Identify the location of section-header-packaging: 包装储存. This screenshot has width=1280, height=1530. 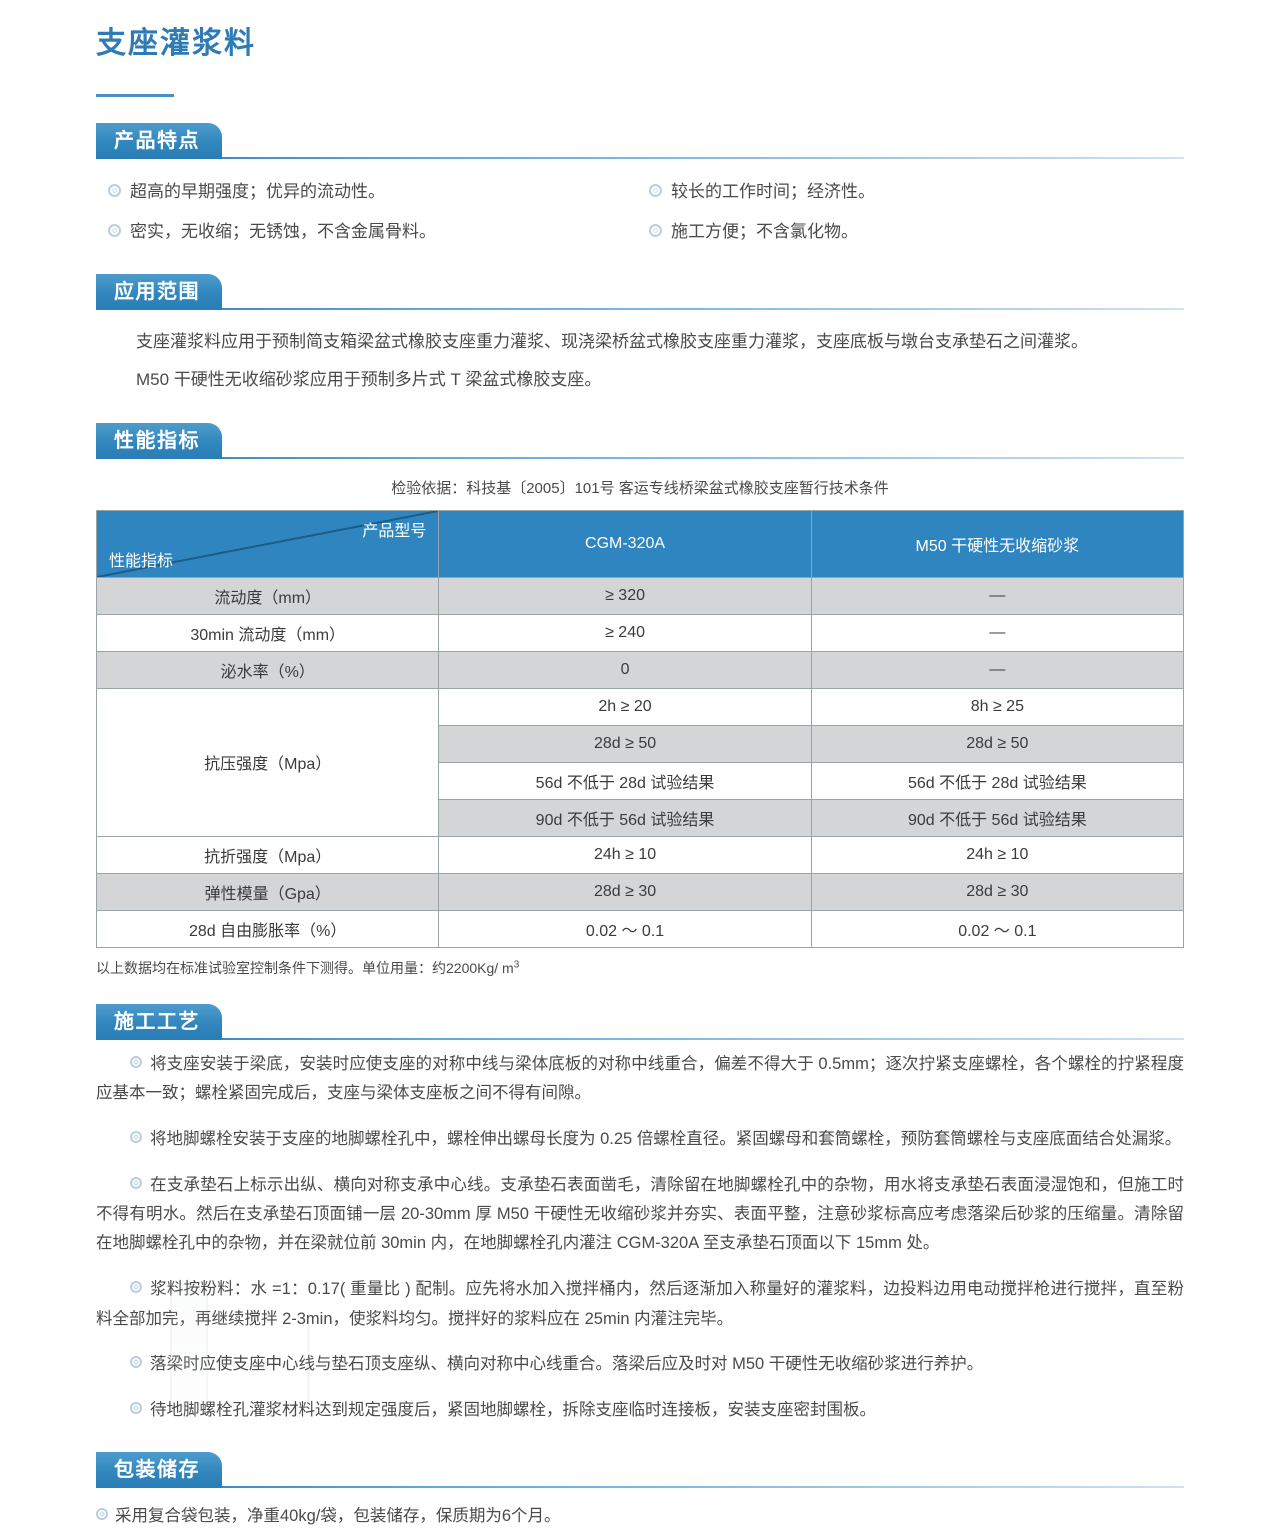
(640, 1469).